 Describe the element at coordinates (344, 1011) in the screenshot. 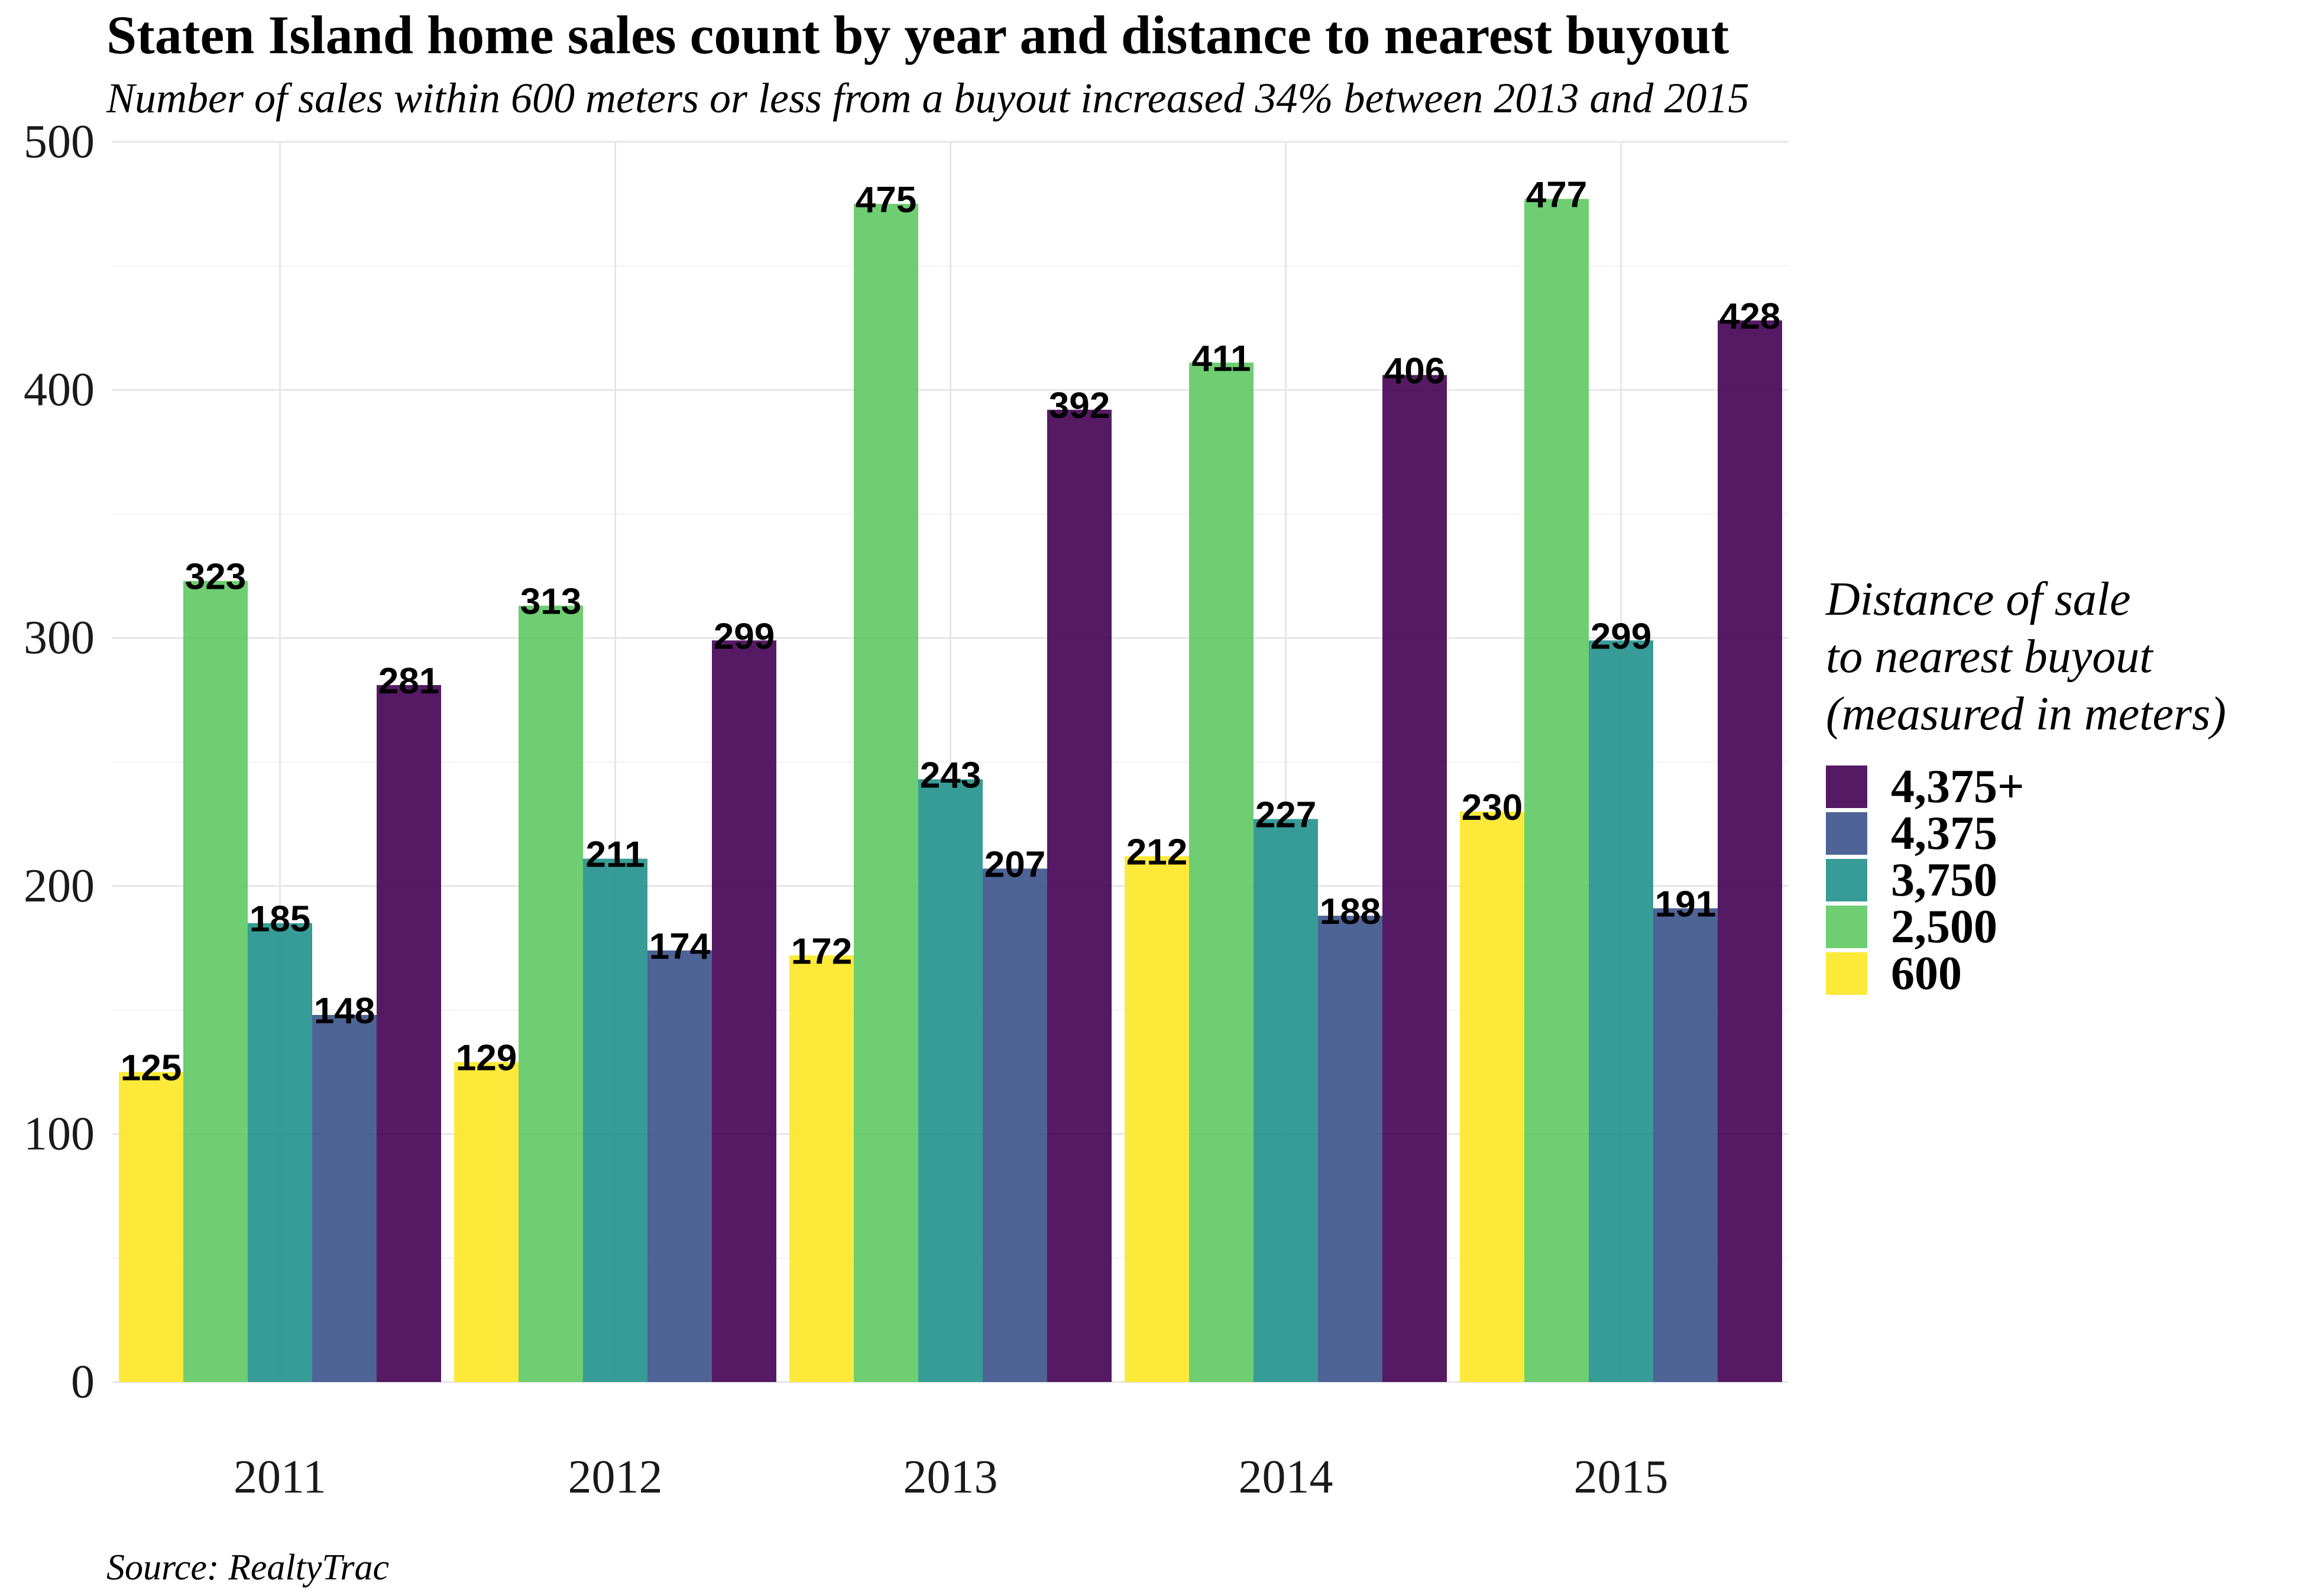

I see `bar-value-label: 148` at that location.